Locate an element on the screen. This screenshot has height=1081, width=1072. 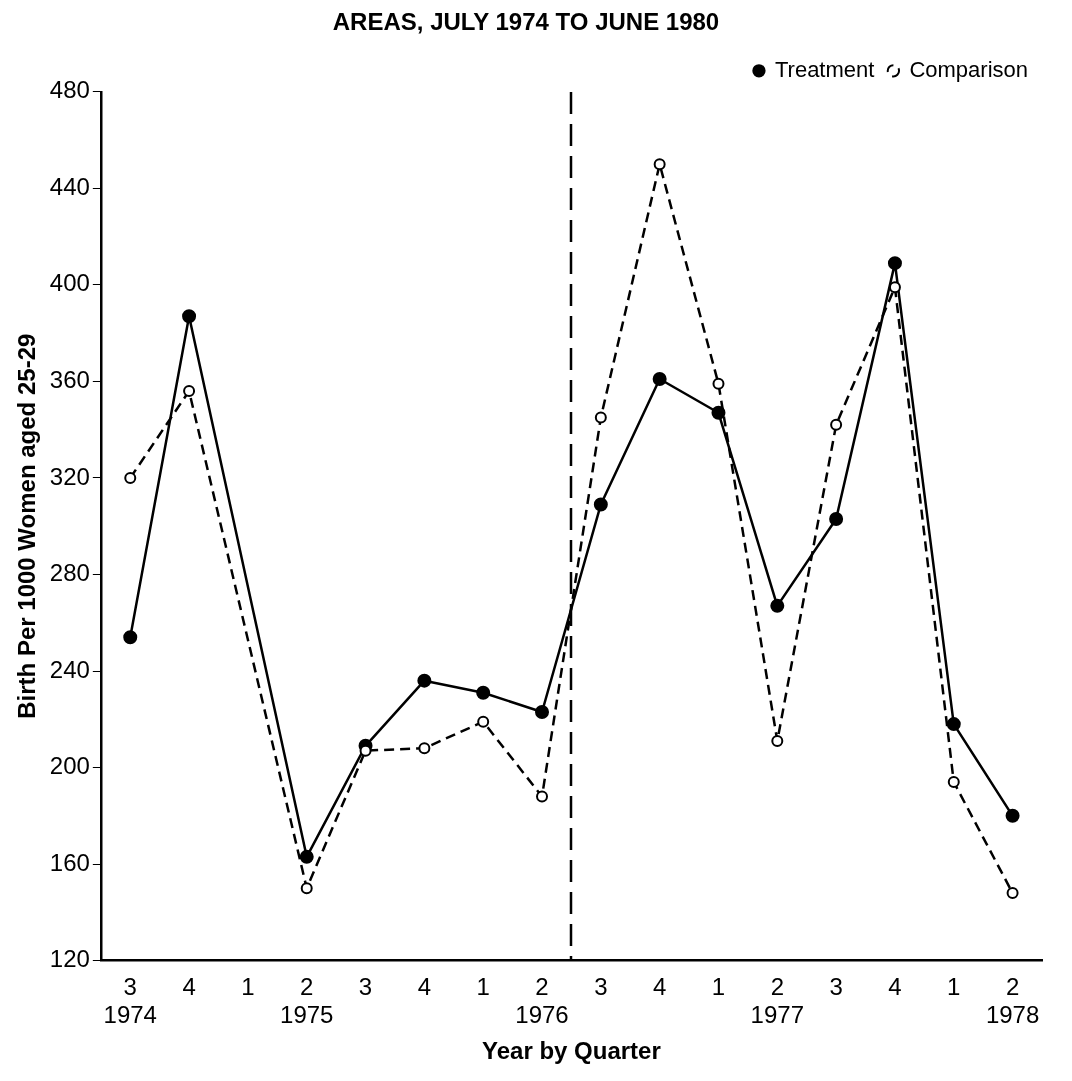
x-tick-label: 2 1976 is located at coordinates (542, 1000).